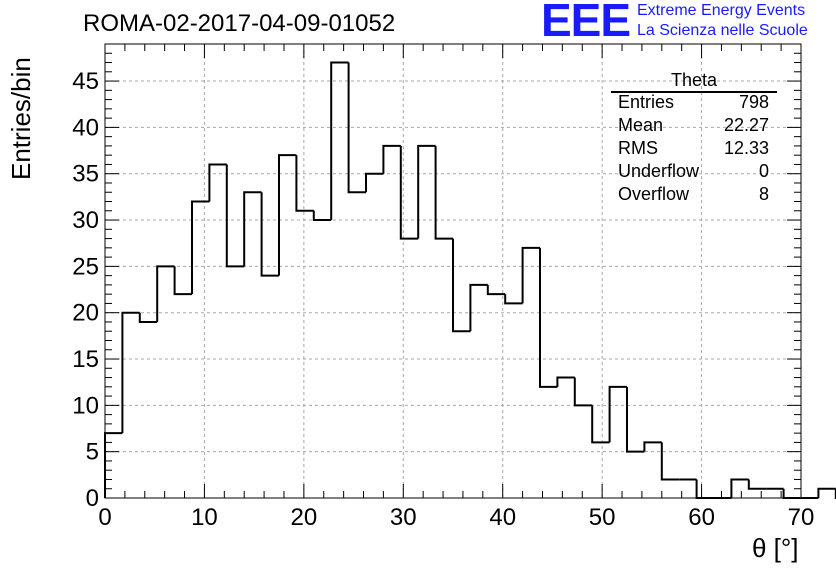 This screenshot has height=572, width=836. What do you see at coordinates (92, 452) in the screenshot?
I see `y-tick-label: 5` at bounding box center [92, 452].